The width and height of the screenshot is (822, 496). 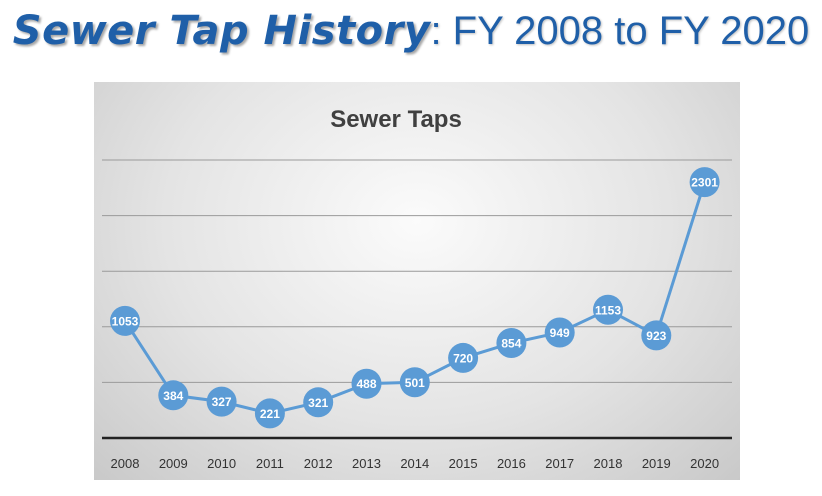 I want to click on data-label: 321, so click(x=318, y=403).